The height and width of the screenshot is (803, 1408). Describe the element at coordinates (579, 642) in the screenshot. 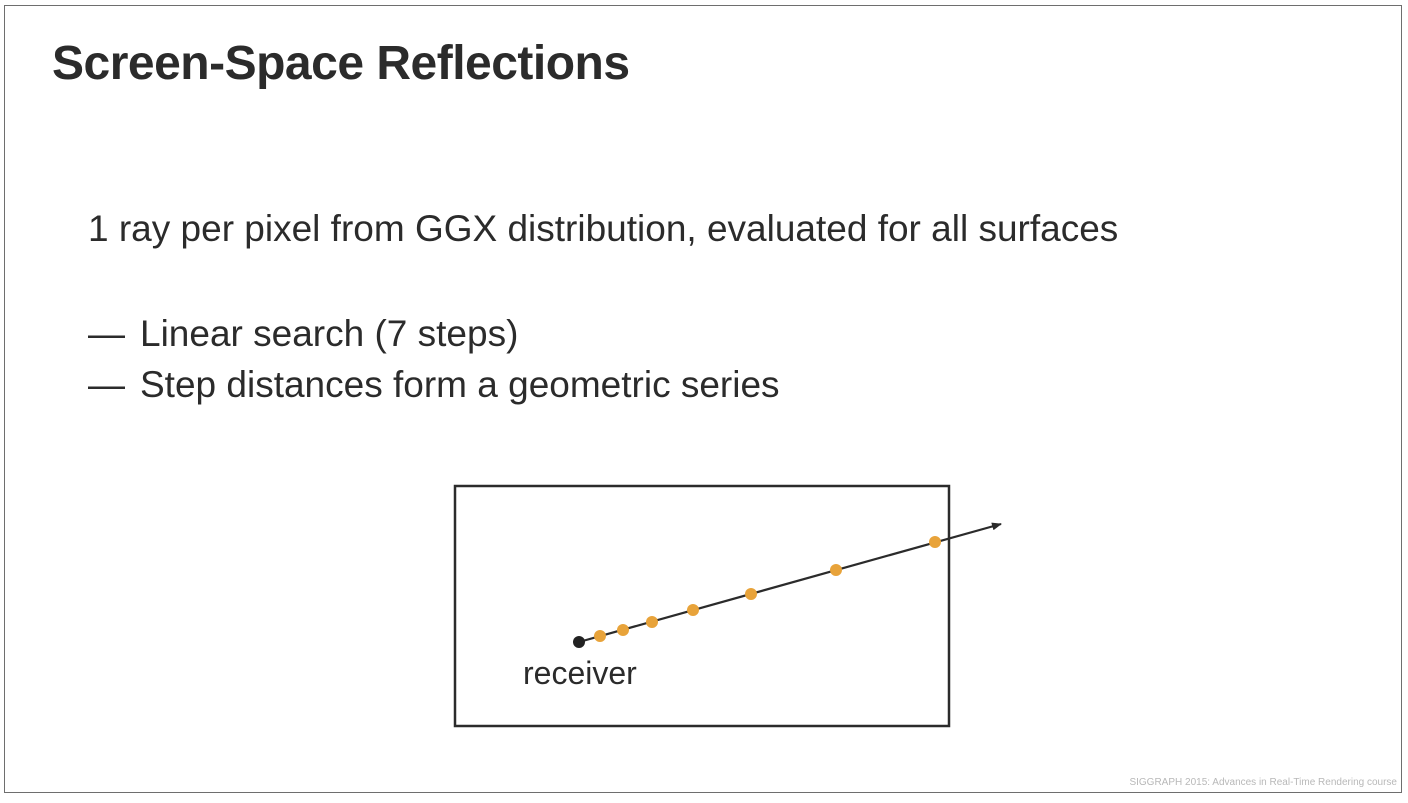

I see `receiver-point` at that location.